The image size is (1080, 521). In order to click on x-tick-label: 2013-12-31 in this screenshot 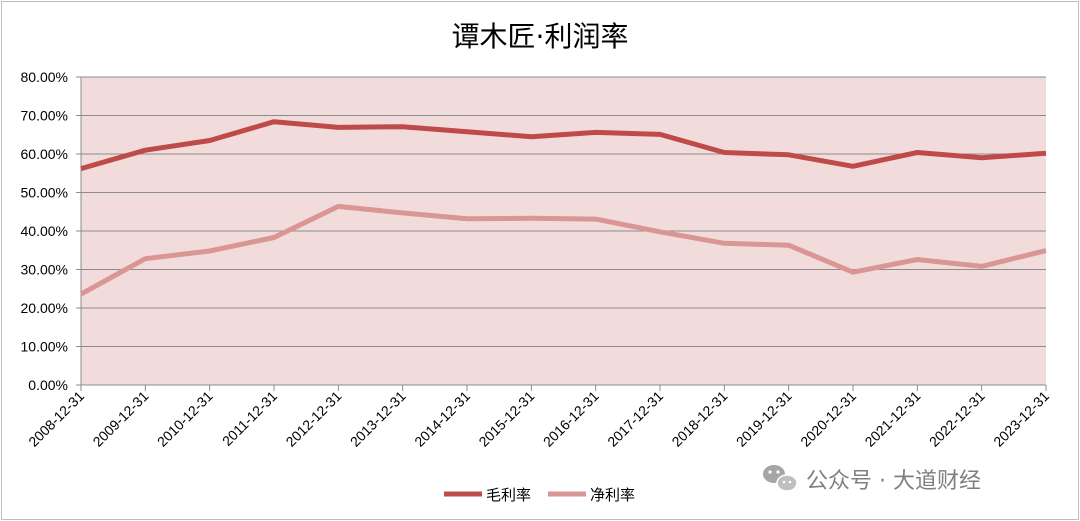, I will do `click(378, 419)`.